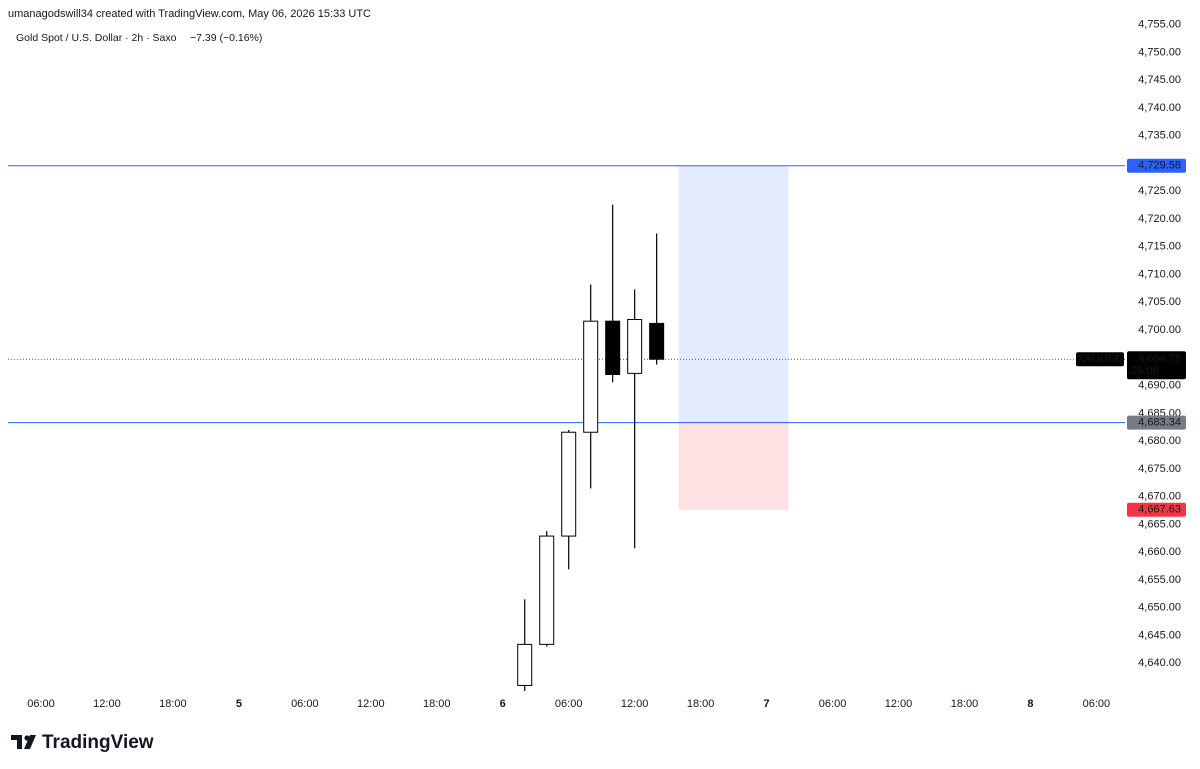 The height and width of the screenshot is (769, 1200). I want to click on x-tick-label: 8, so click(1030, 704).